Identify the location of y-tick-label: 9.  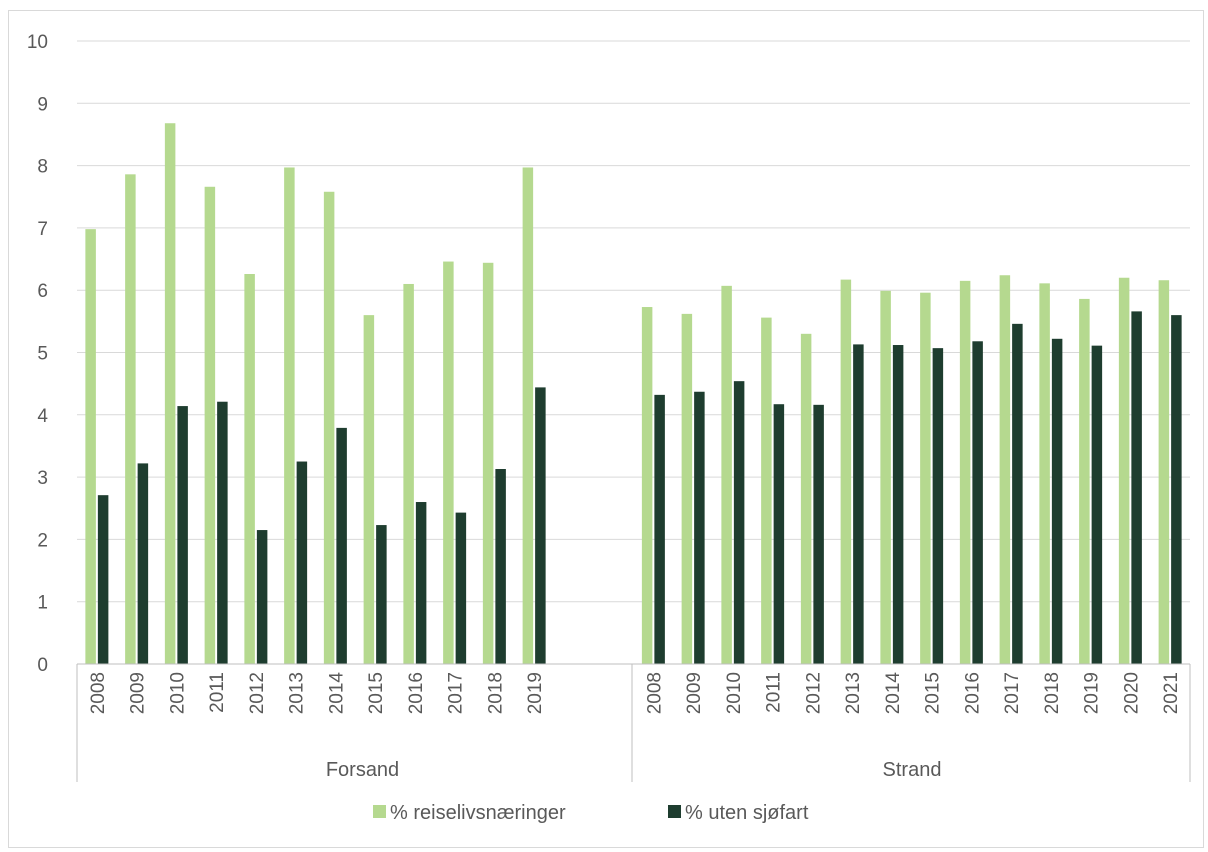
(42, 104).